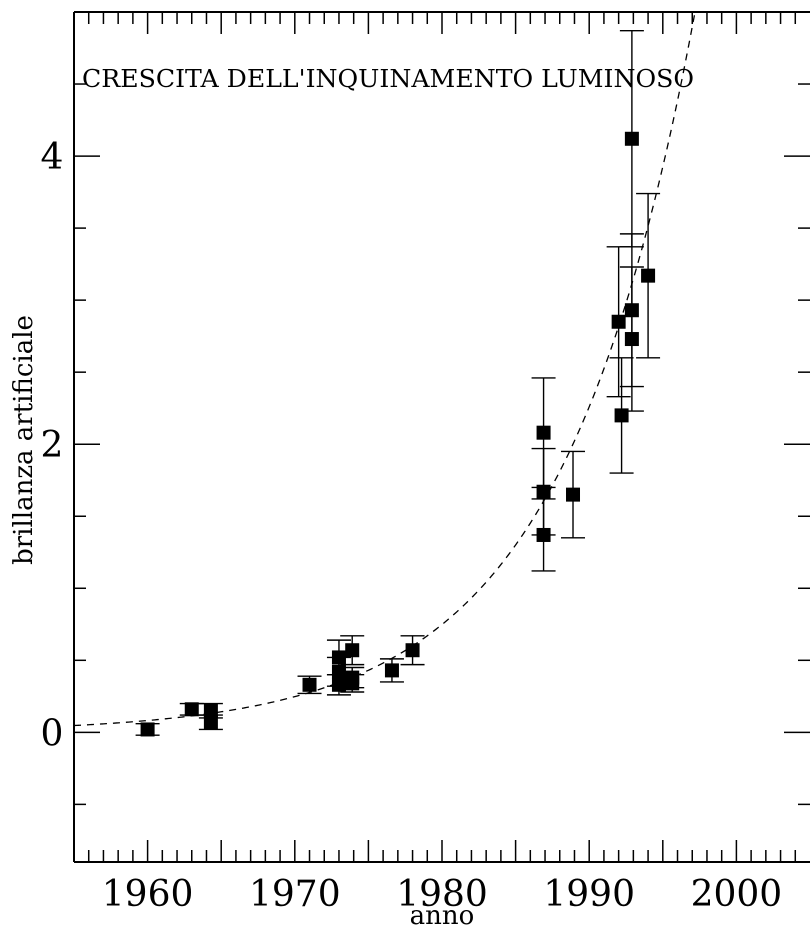 This screenshot has width=810, height=929. What do you see at coordinates (442, 894) in the screenshot?
I see `x-tick-label: 1980` at bounding box center [442, 894].